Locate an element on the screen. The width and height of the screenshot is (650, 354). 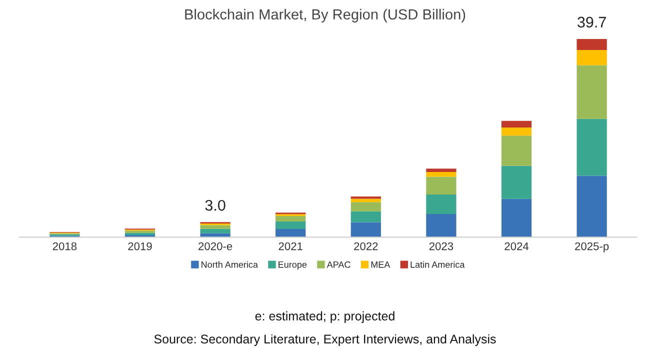
x-tick-label: 2025-p is located at coordinates (592, 247).